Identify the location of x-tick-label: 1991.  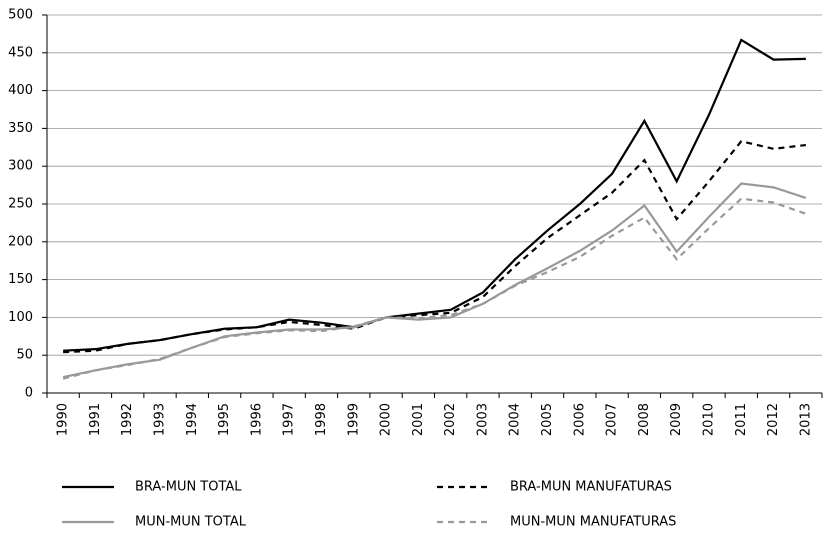
(95, 419).